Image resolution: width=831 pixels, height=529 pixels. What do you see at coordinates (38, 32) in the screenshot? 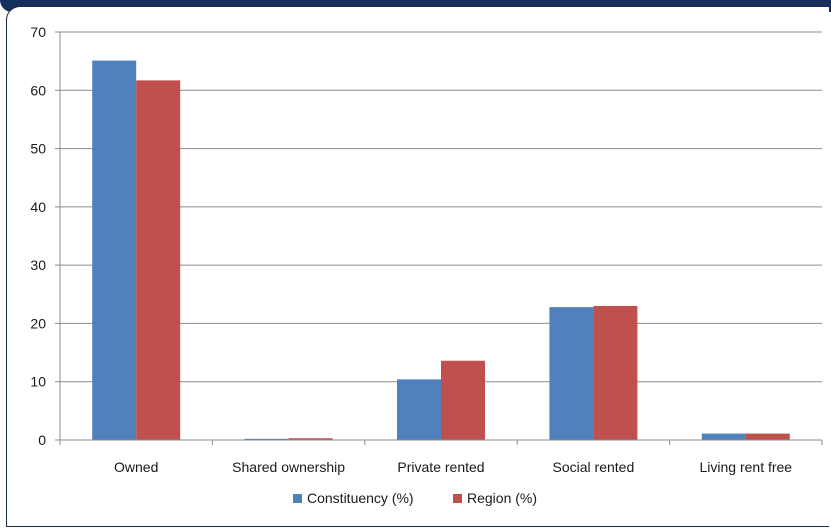
I see `y-tick-label: 70` at bounding box center [38, 32].